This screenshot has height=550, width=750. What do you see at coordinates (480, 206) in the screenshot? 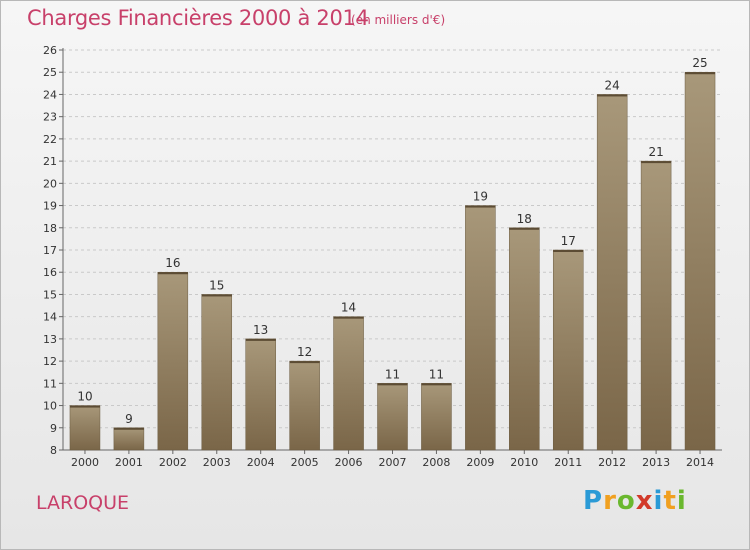
I see `bar-top-2009` at bounding box center [480, 206].